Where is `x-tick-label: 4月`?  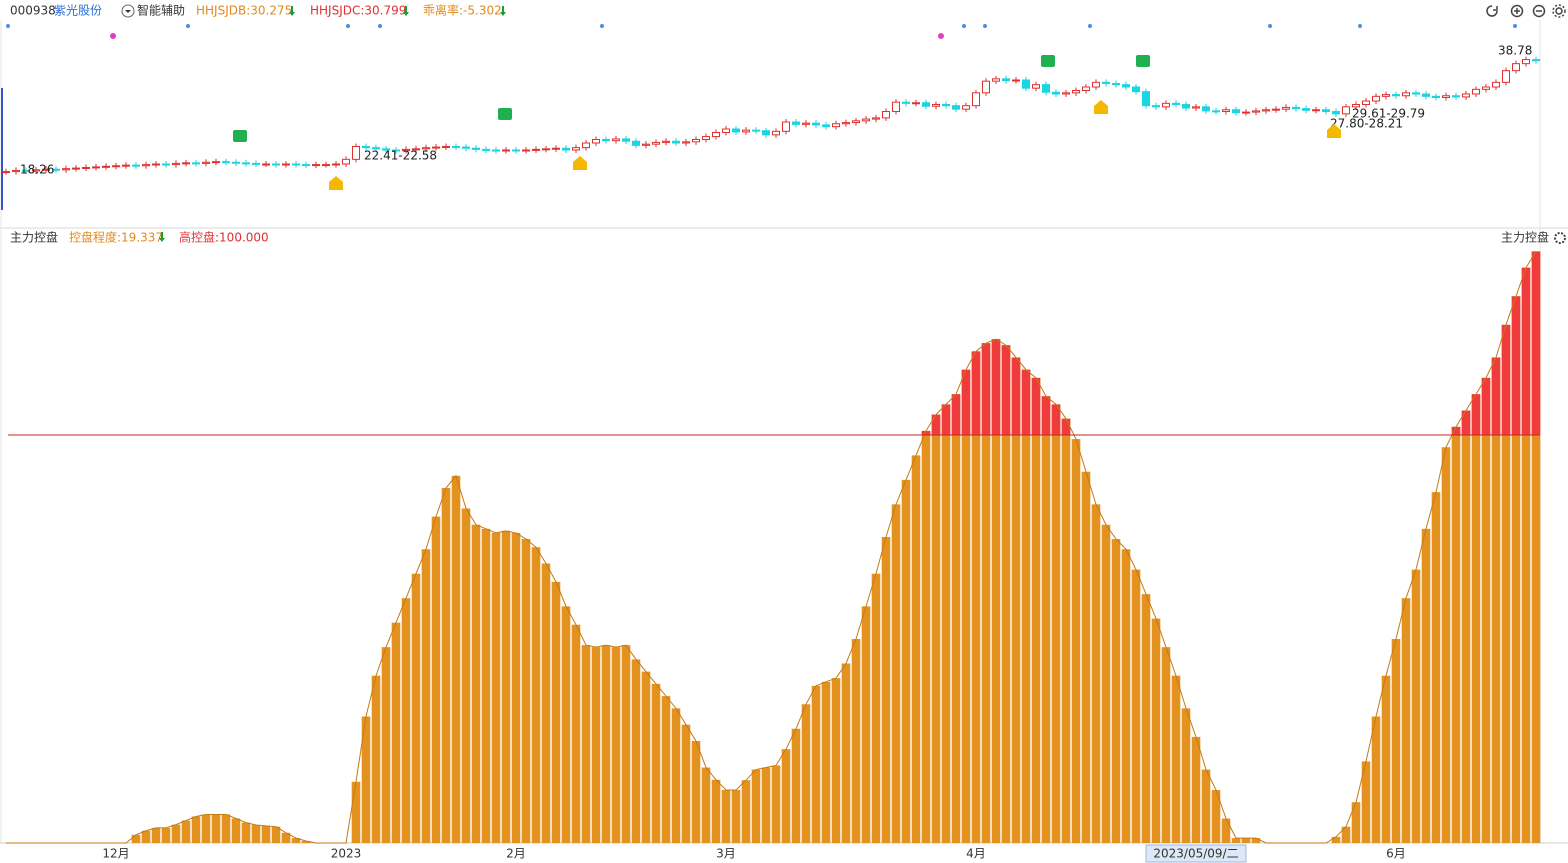 x-tick-label: 4月 is located at coordinates (976, 854).